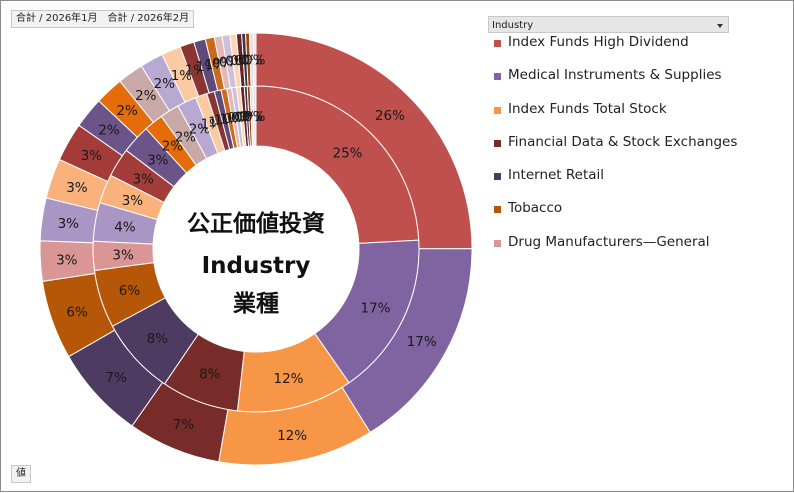 The image size is (794, 493). Describe the element at coordinates (615, 216) in the screenshot. I see `legend-item: Tobacco` at that location.